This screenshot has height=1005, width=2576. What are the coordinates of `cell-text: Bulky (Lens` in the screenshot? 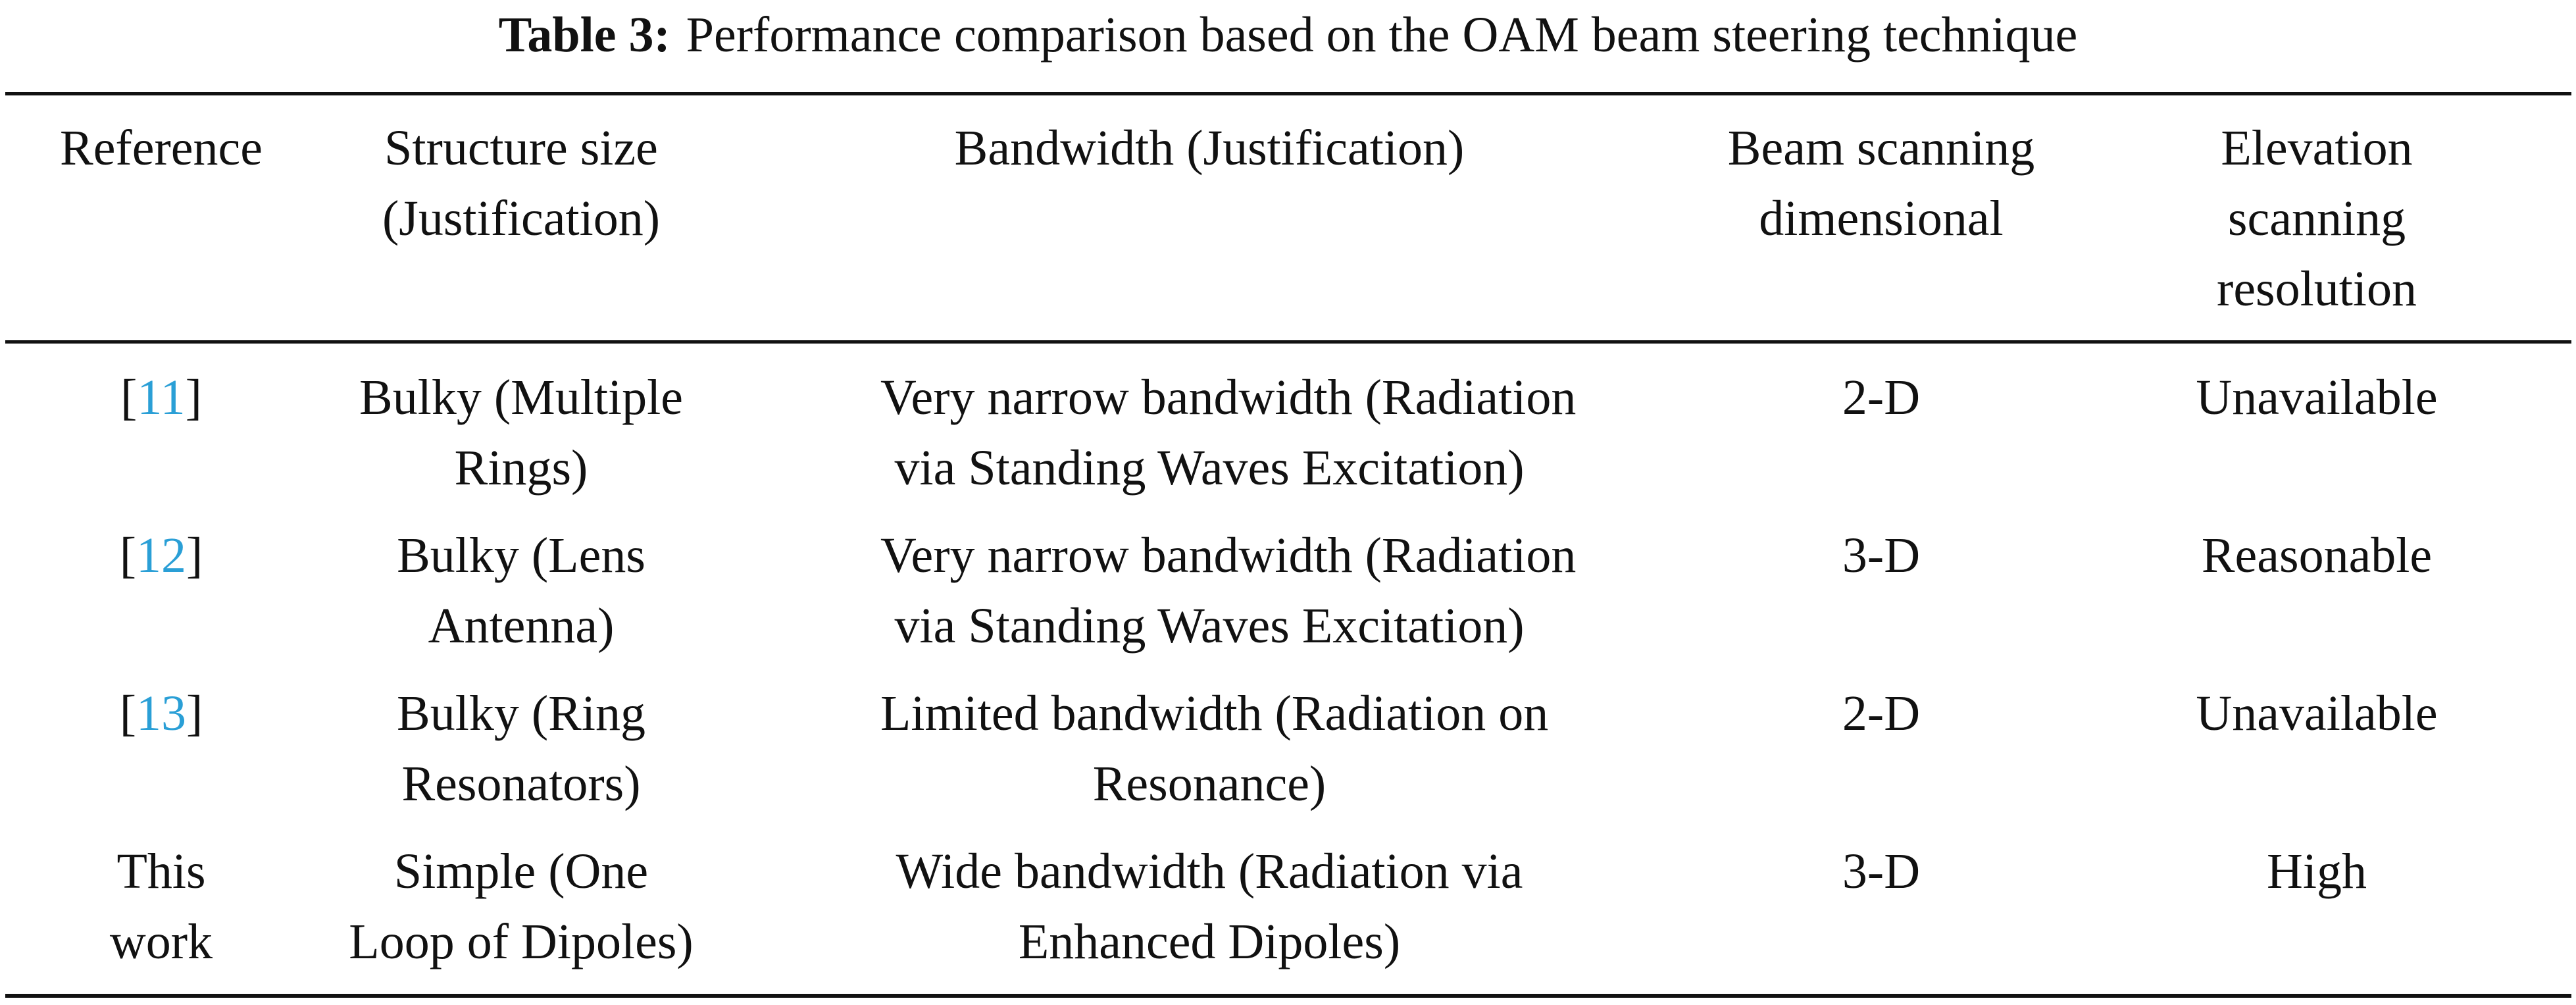 It's located at (521, 555).